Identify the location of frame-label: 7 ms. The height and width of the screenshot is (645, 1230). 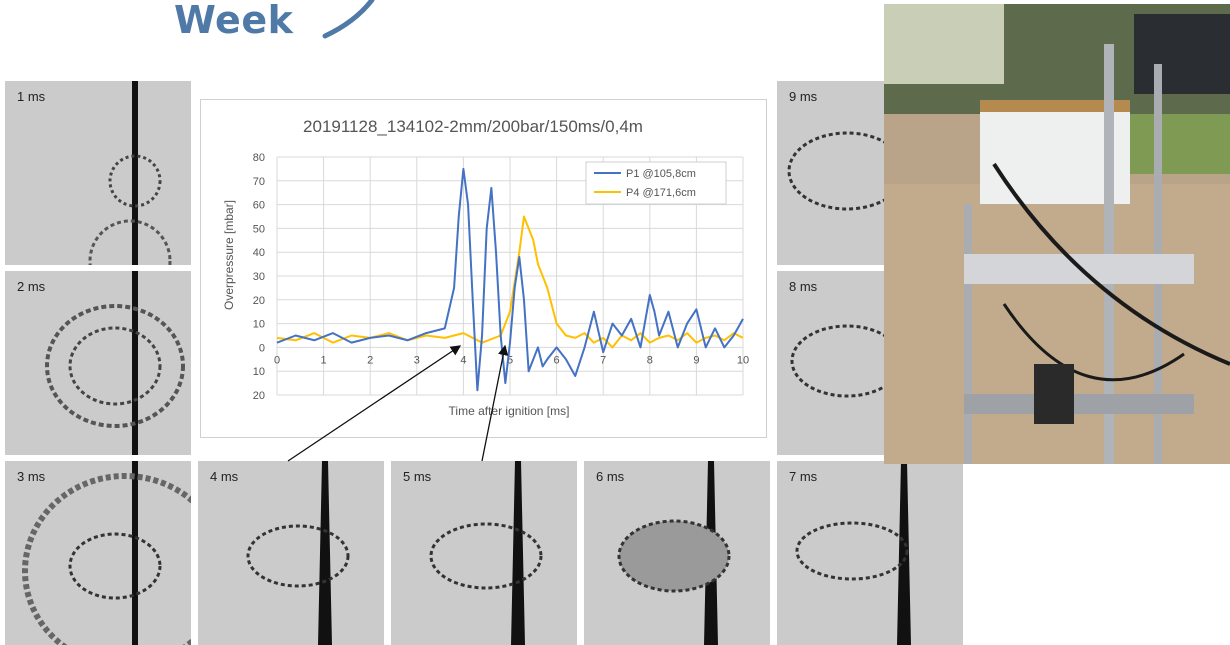
(803, 476).